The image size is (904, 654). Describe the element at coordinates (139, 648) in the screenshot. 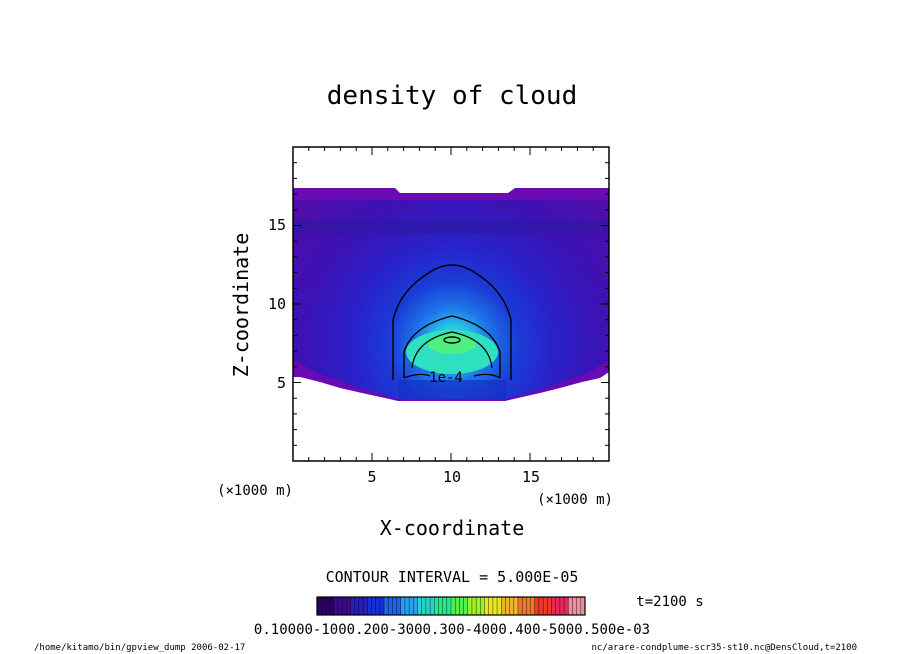

I see `footer-left: /home/kitamo/bin/gpview_dump 2006-02-17` at that location.